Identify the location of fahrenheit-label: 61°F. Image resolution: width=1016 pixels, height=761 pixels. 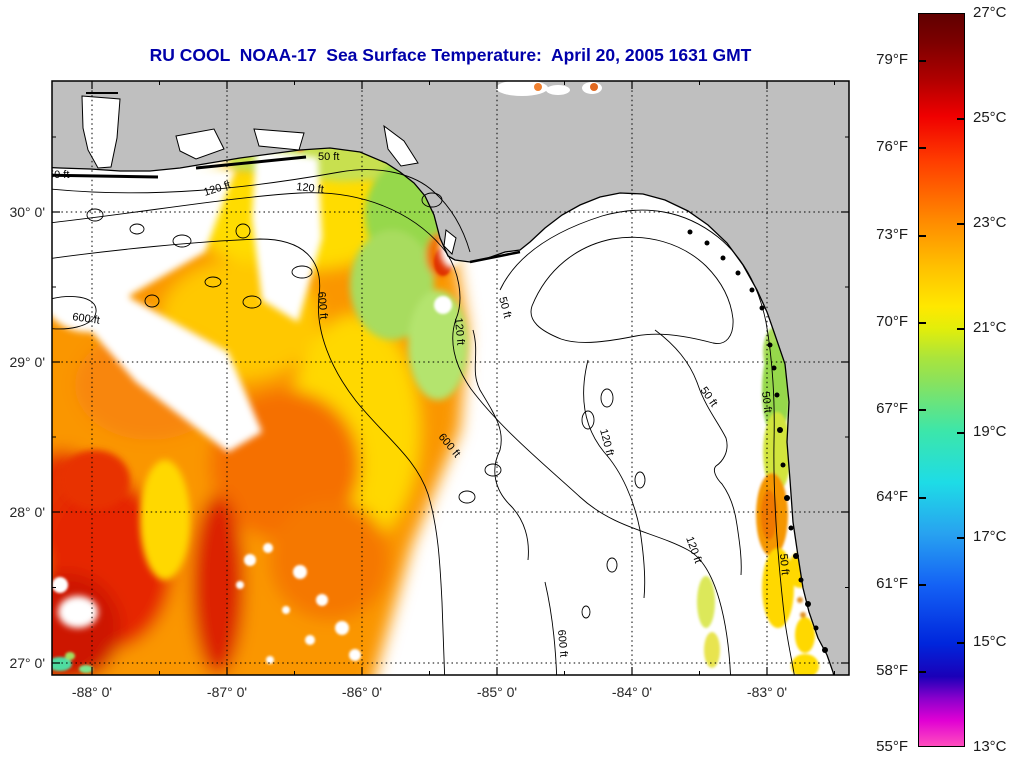
(892, 584).